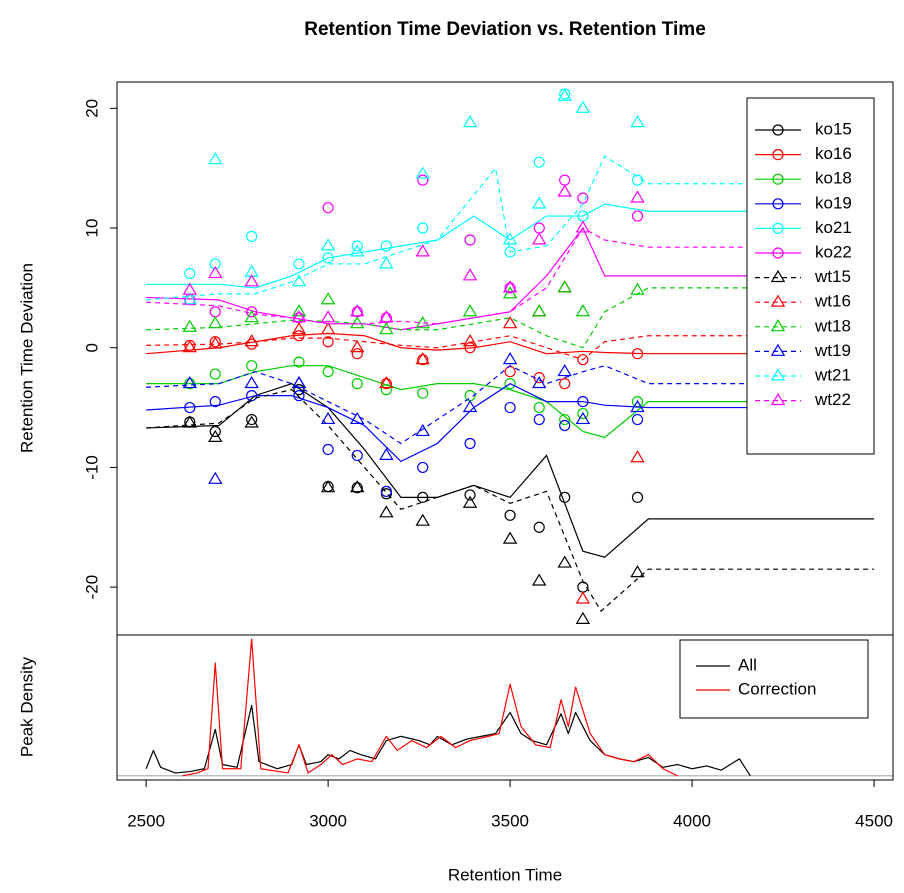 This screenshot has width=904, height=893. I want to click on legend-label: ko22, so click(833, 251).